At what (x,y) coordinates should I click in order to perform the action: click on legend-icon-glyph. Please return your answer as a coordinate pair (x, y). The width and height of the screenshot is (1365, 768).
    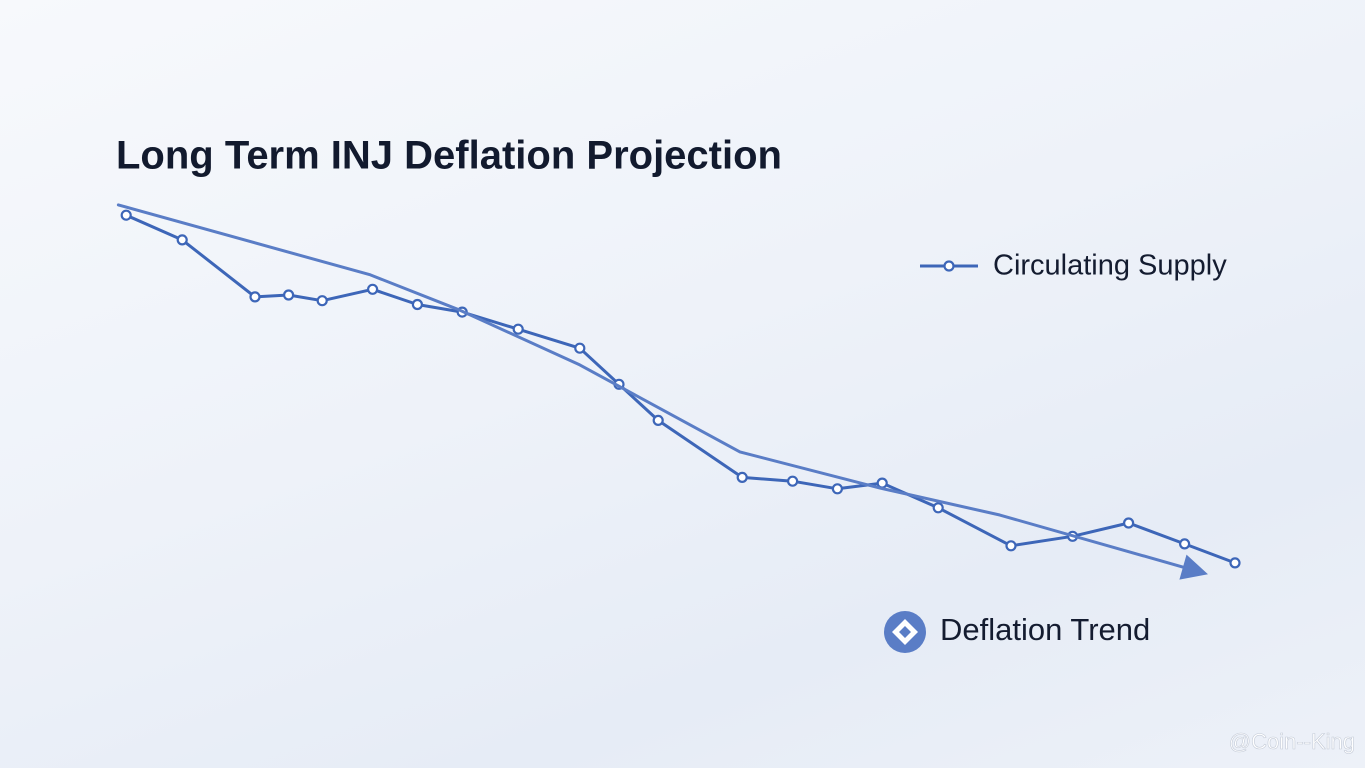
    Looking at the image, I should click on (905, 632).